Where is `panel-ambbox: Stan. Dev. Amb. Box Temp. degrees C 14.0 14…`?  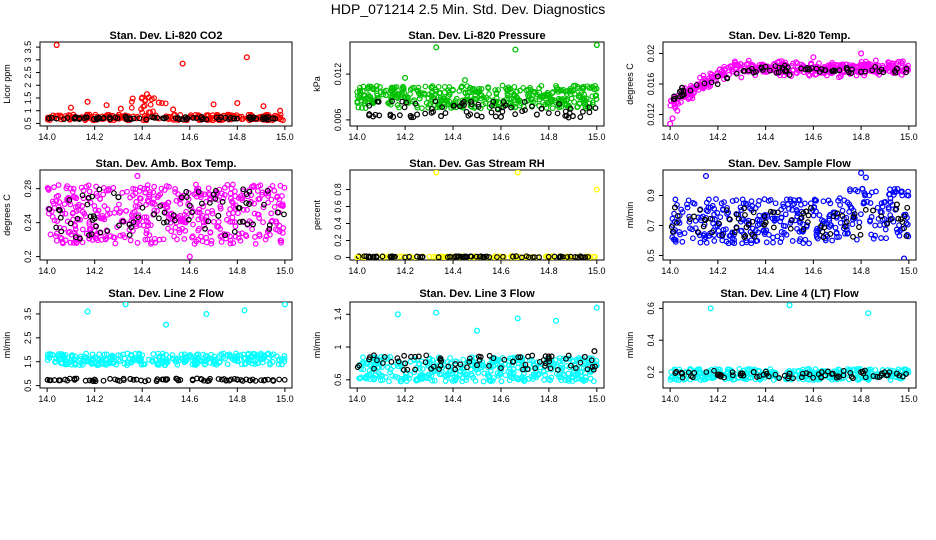
panel-ambbox: Stan. Dev. Amb. Box Temp. degrees C 14.0 14… is located at coordinates (148, 217).